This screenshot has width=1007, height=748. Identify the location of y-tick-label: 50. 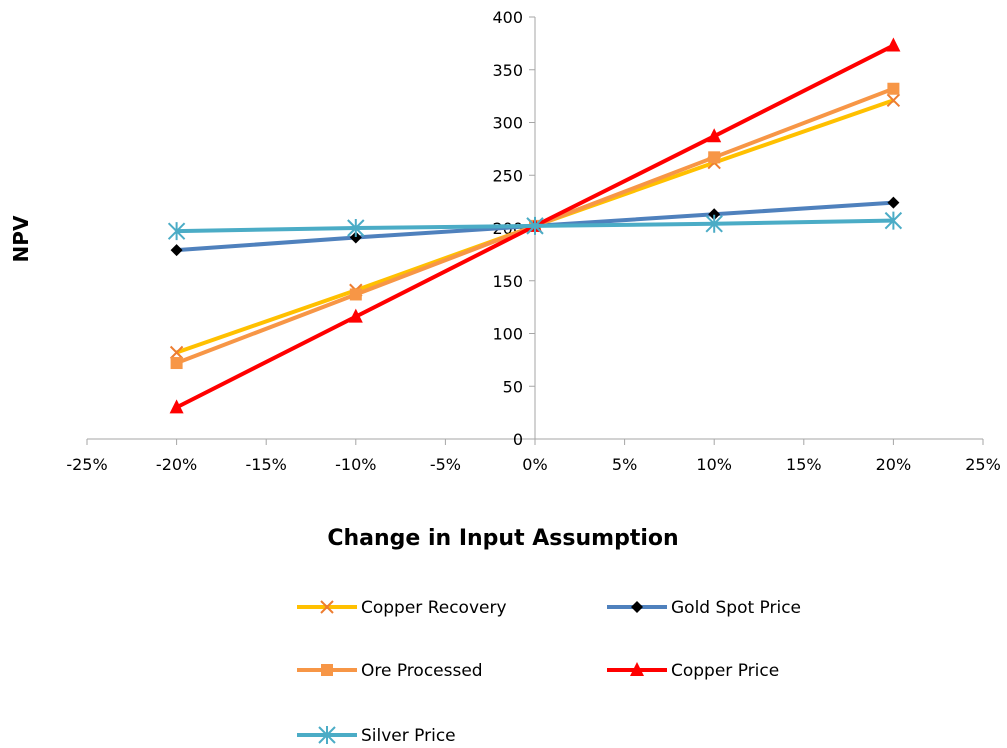
(513, 386).